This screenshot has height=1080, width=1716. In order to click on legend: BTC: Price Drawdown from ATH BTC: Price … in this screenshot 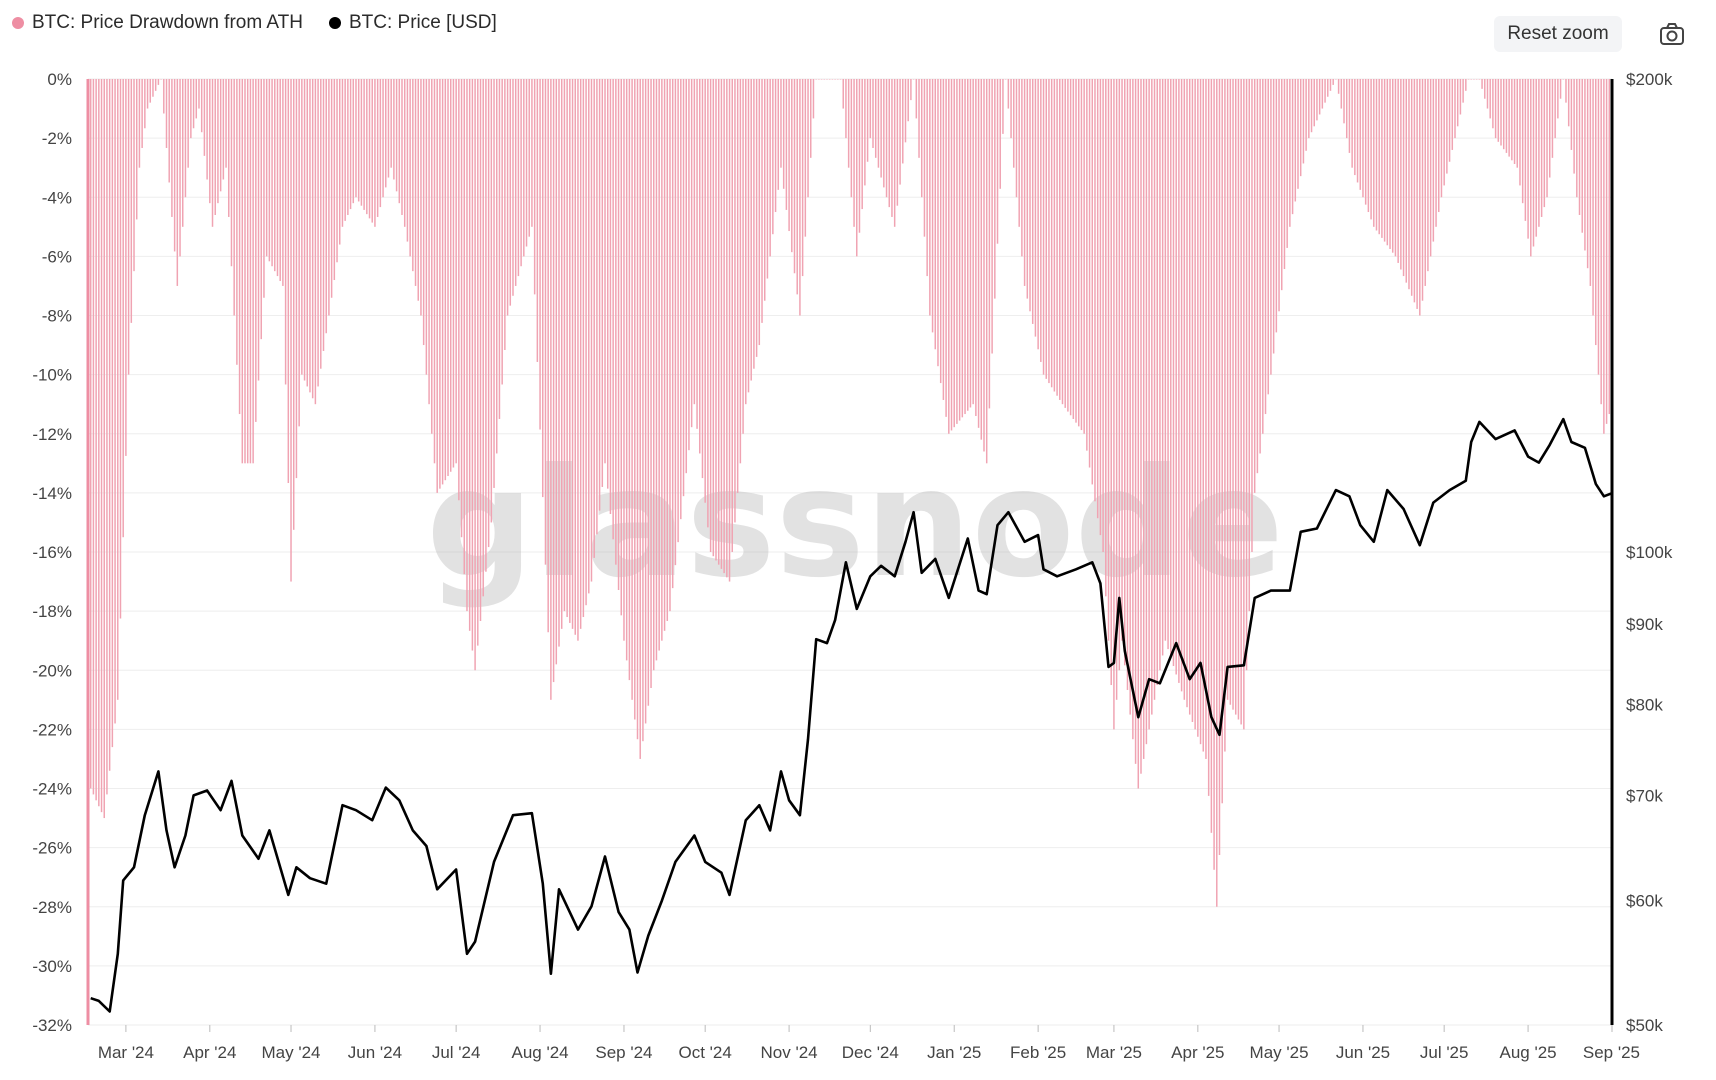, I will do `click(254, 23)`.